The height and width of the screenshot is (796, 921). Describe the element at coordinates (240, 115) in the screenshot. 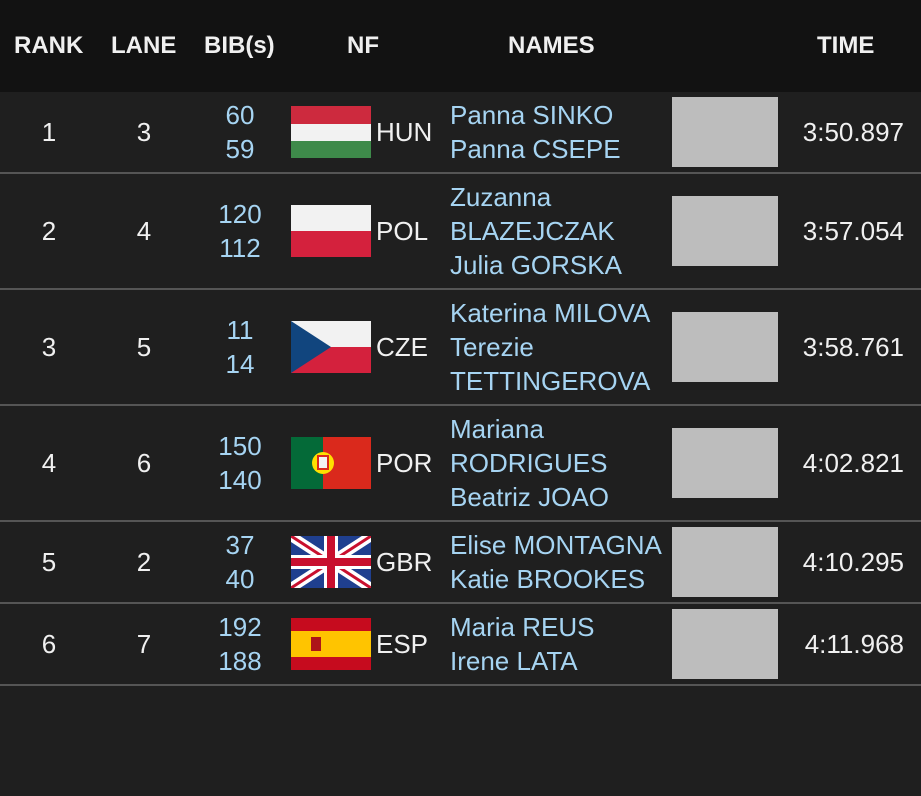

I see `bib: 60` at that location.